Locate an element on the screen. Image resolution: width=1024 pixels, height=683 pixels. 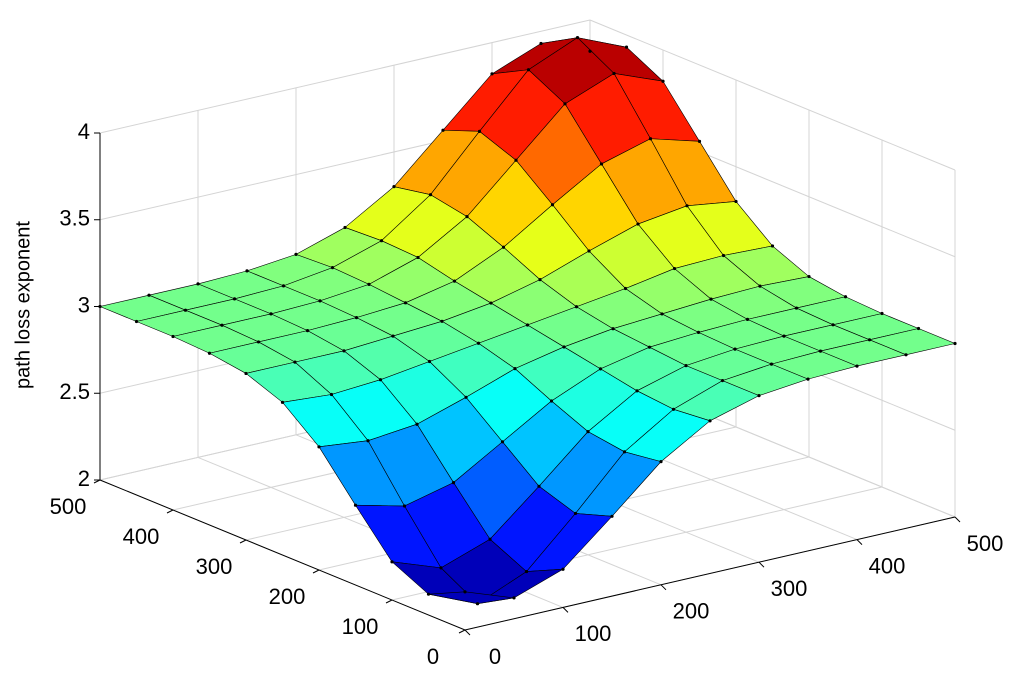
z-tick-label: 4 is located at coordinates (84, 131).